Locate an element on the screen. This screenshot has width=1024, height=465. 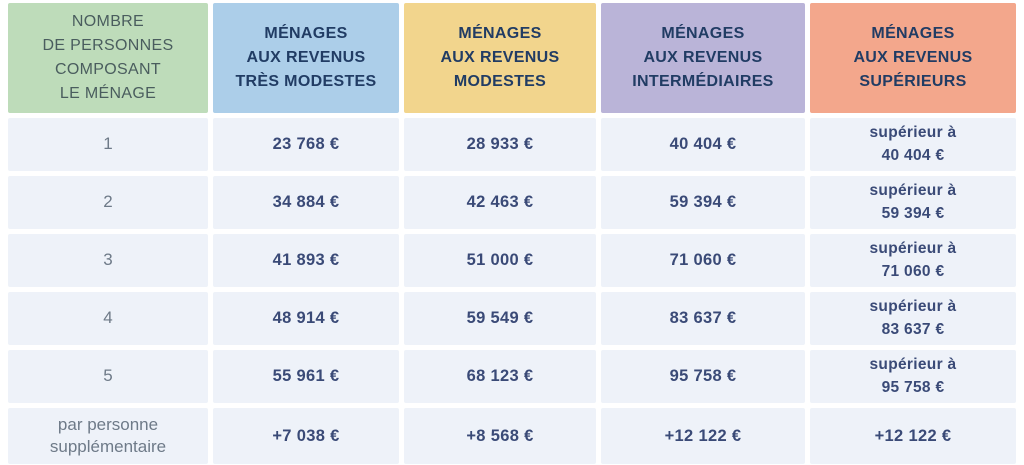
value-cell: 59 549 € is located at coordinates (500, 318).